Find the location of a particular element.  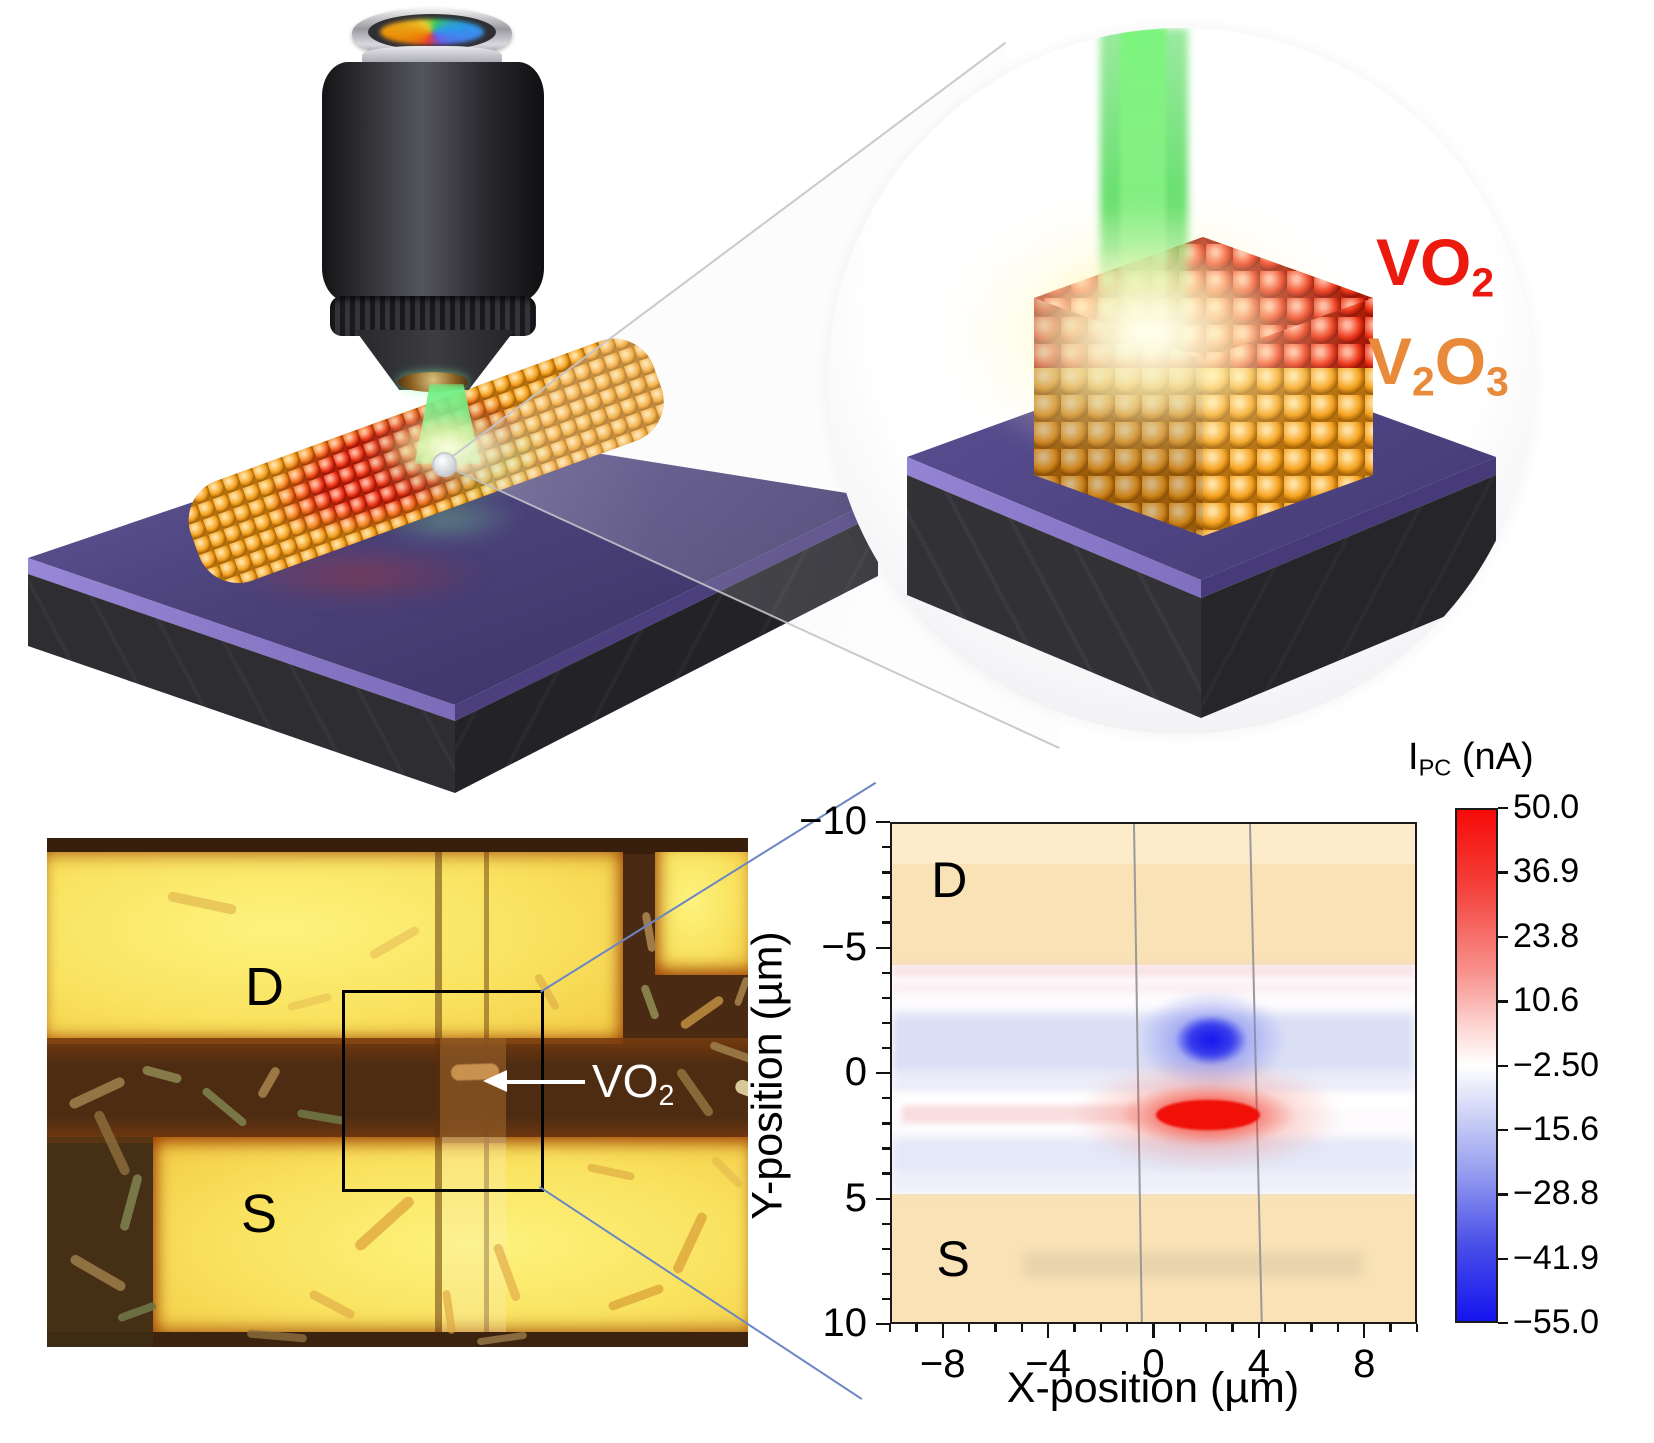

colorbar-title-main: I is located at coordinates (1413, 757).